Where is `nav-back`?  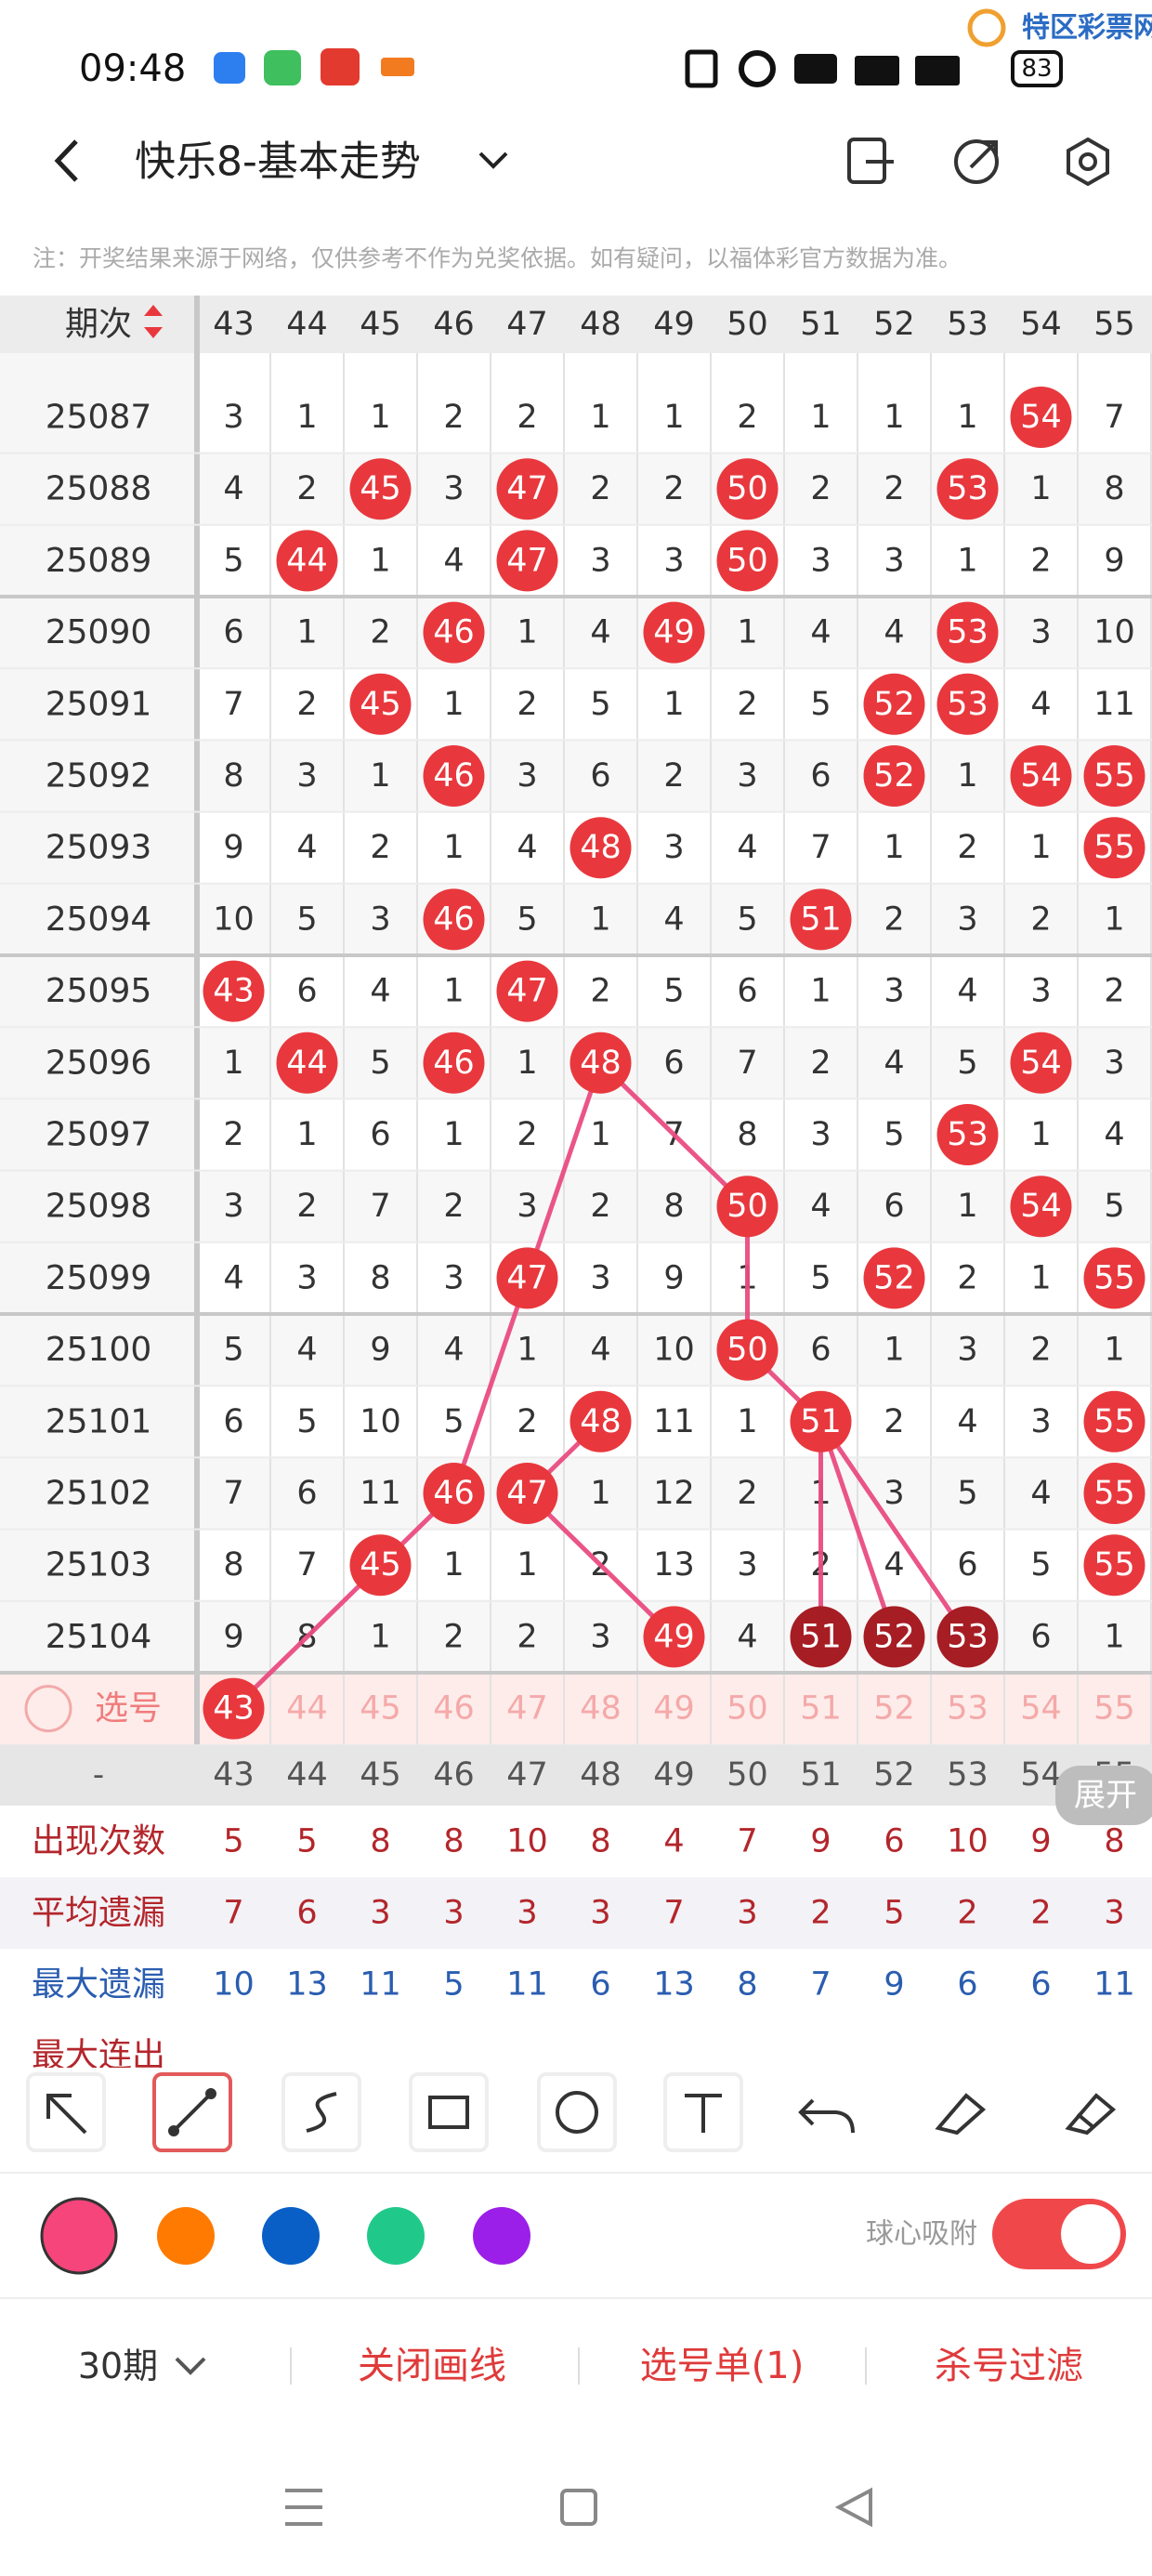
nav-back is located at coordinates (853, 2507).